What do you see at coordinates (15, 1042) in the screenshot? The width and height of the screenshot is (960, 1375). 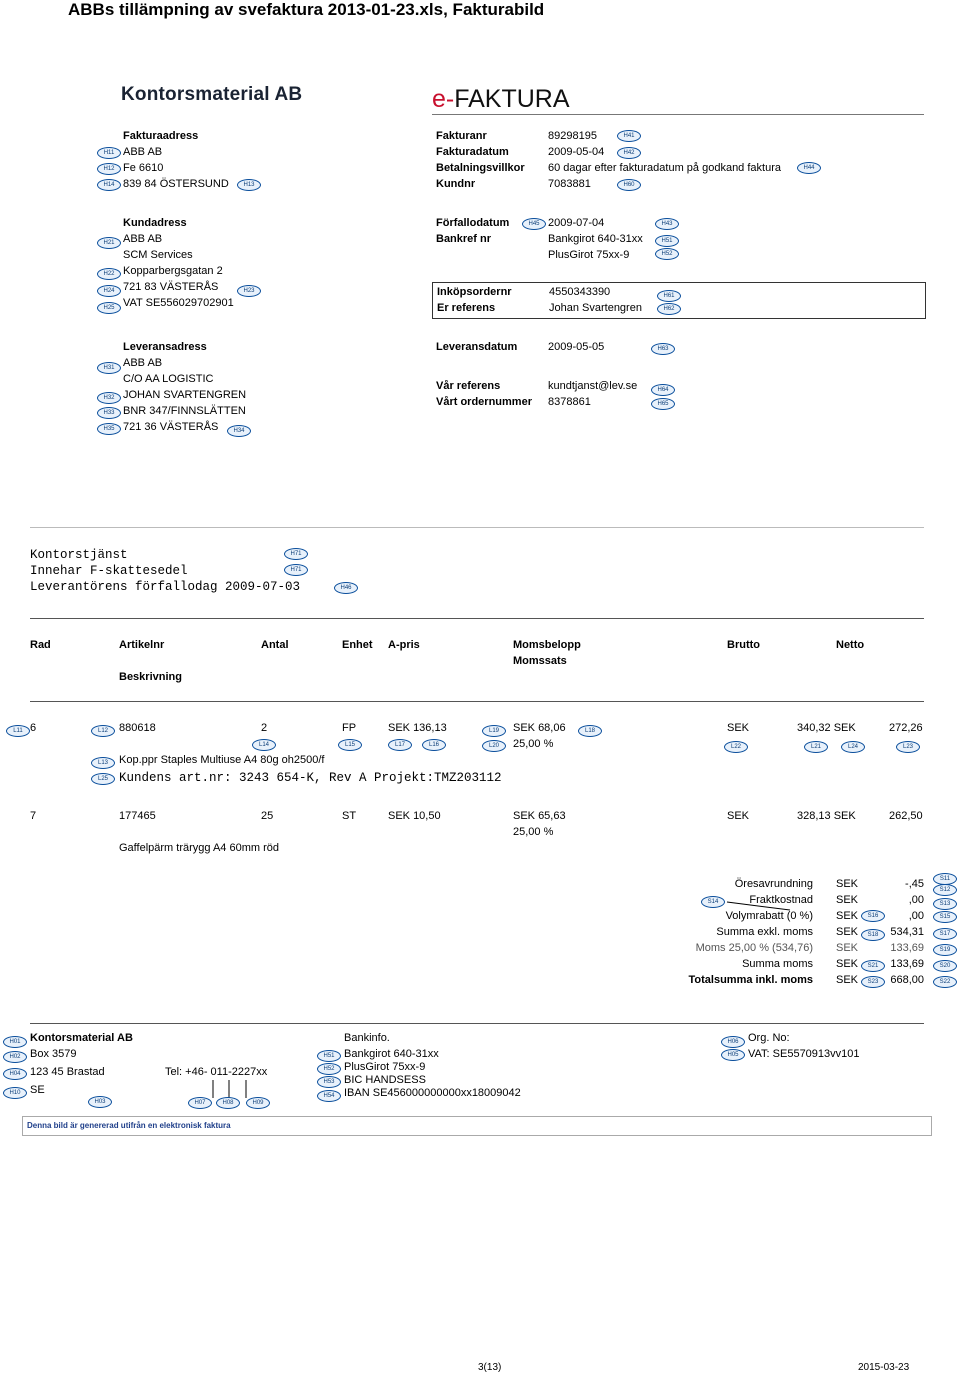 I see `annotation-tag: H01` at bounding box center [15, 1042].